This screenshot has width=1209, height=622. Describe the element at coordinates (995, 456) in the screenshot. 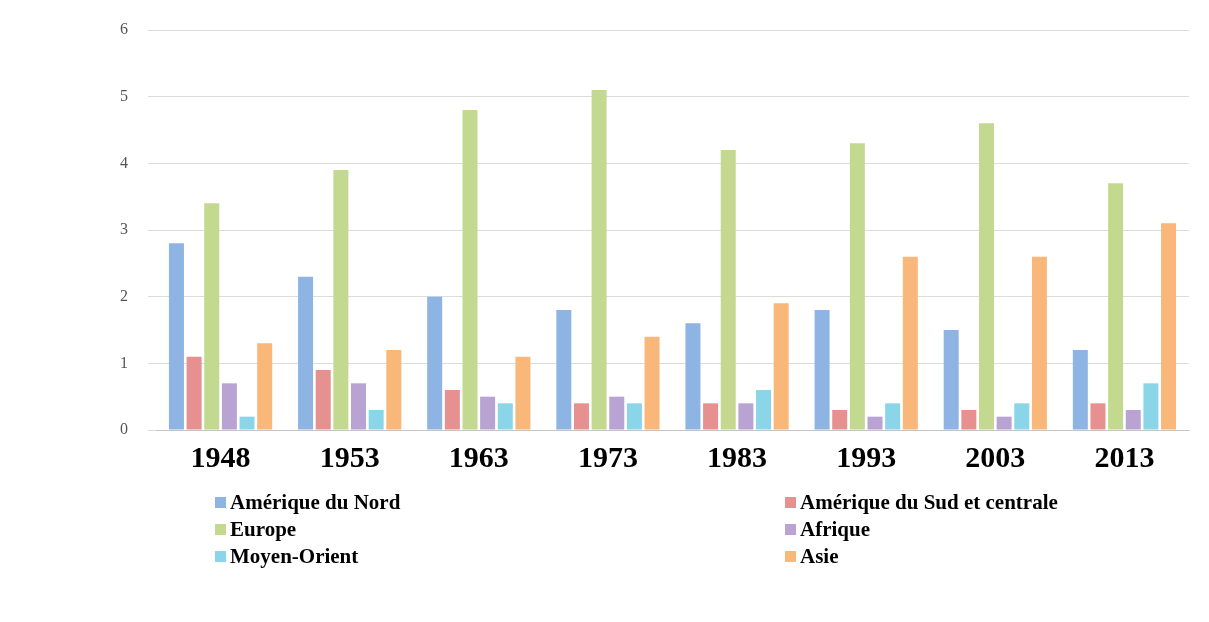

I see `x-tick-label: 2003` at that location.